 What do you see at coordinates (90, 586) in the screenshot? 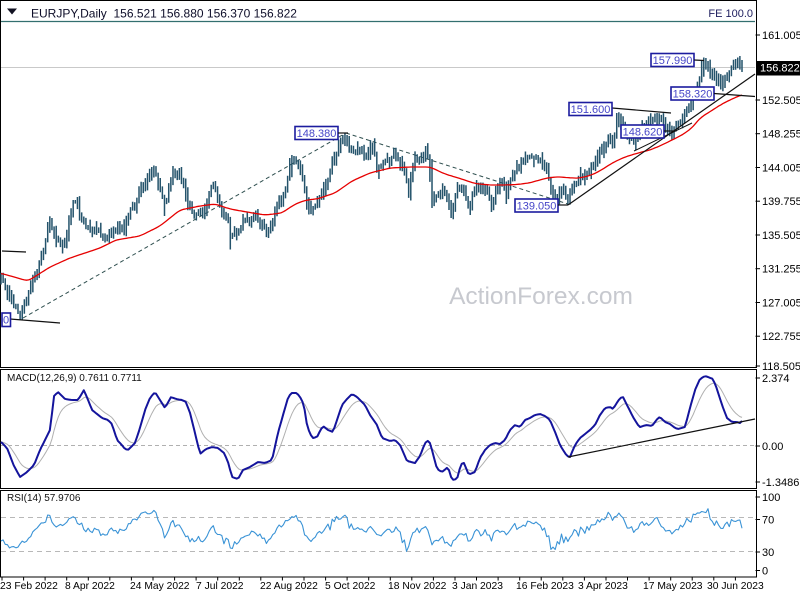
I see `svg-text: 8 Apr 2022` at bounding box center [90, 586].